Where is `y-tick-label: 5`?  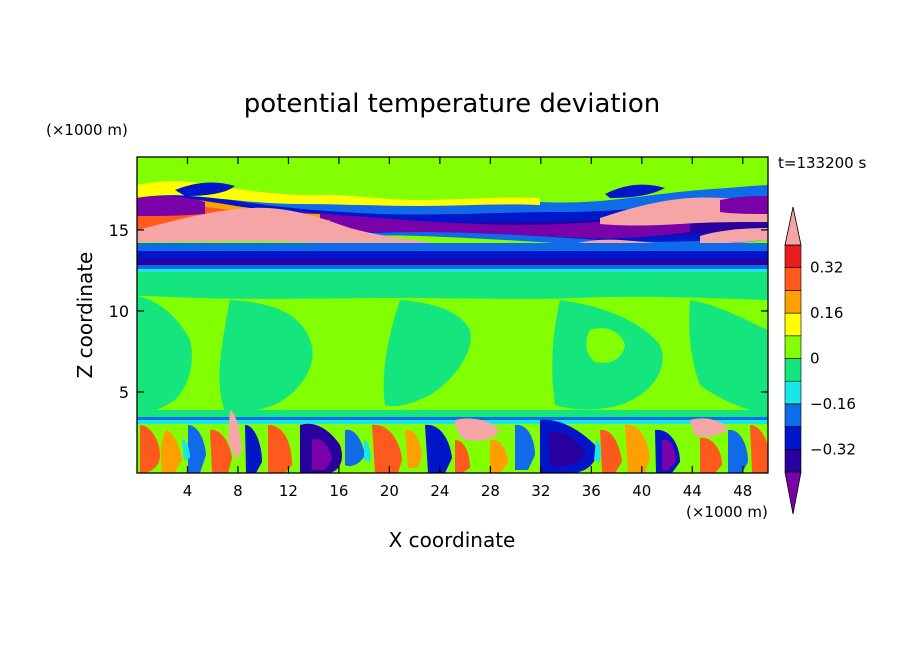 y-tick-label: 5 is located at coordinates (124, 392).